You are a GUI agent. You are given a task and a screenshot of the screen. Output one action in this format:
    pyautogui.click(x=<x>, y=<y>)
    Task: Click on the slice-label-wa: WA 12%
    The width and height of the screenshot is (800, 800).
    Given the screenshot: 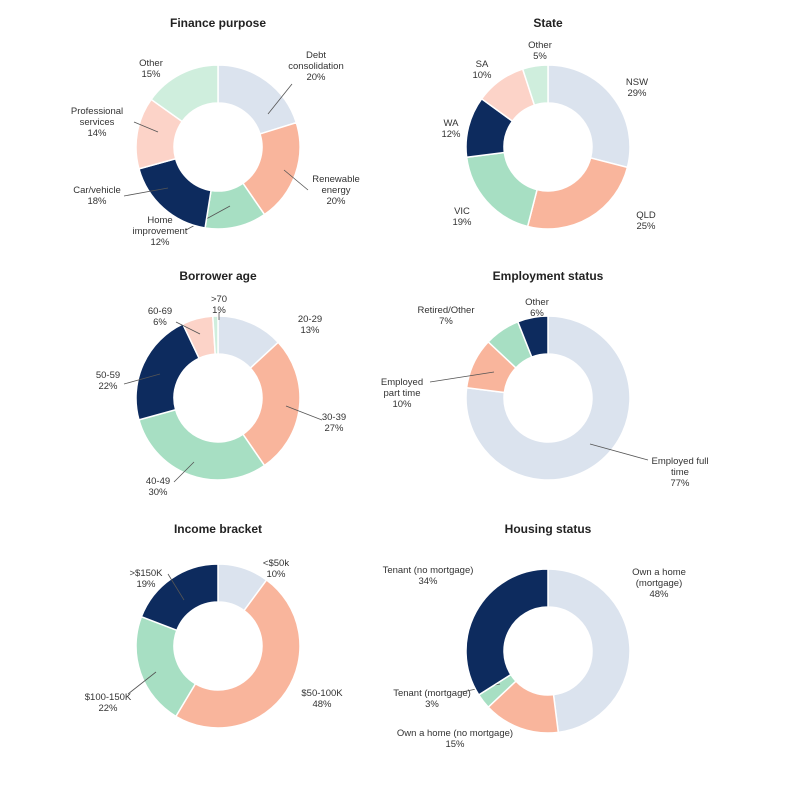 What is the action you would take?
    pyautogui.click(x=451, y=129)
    